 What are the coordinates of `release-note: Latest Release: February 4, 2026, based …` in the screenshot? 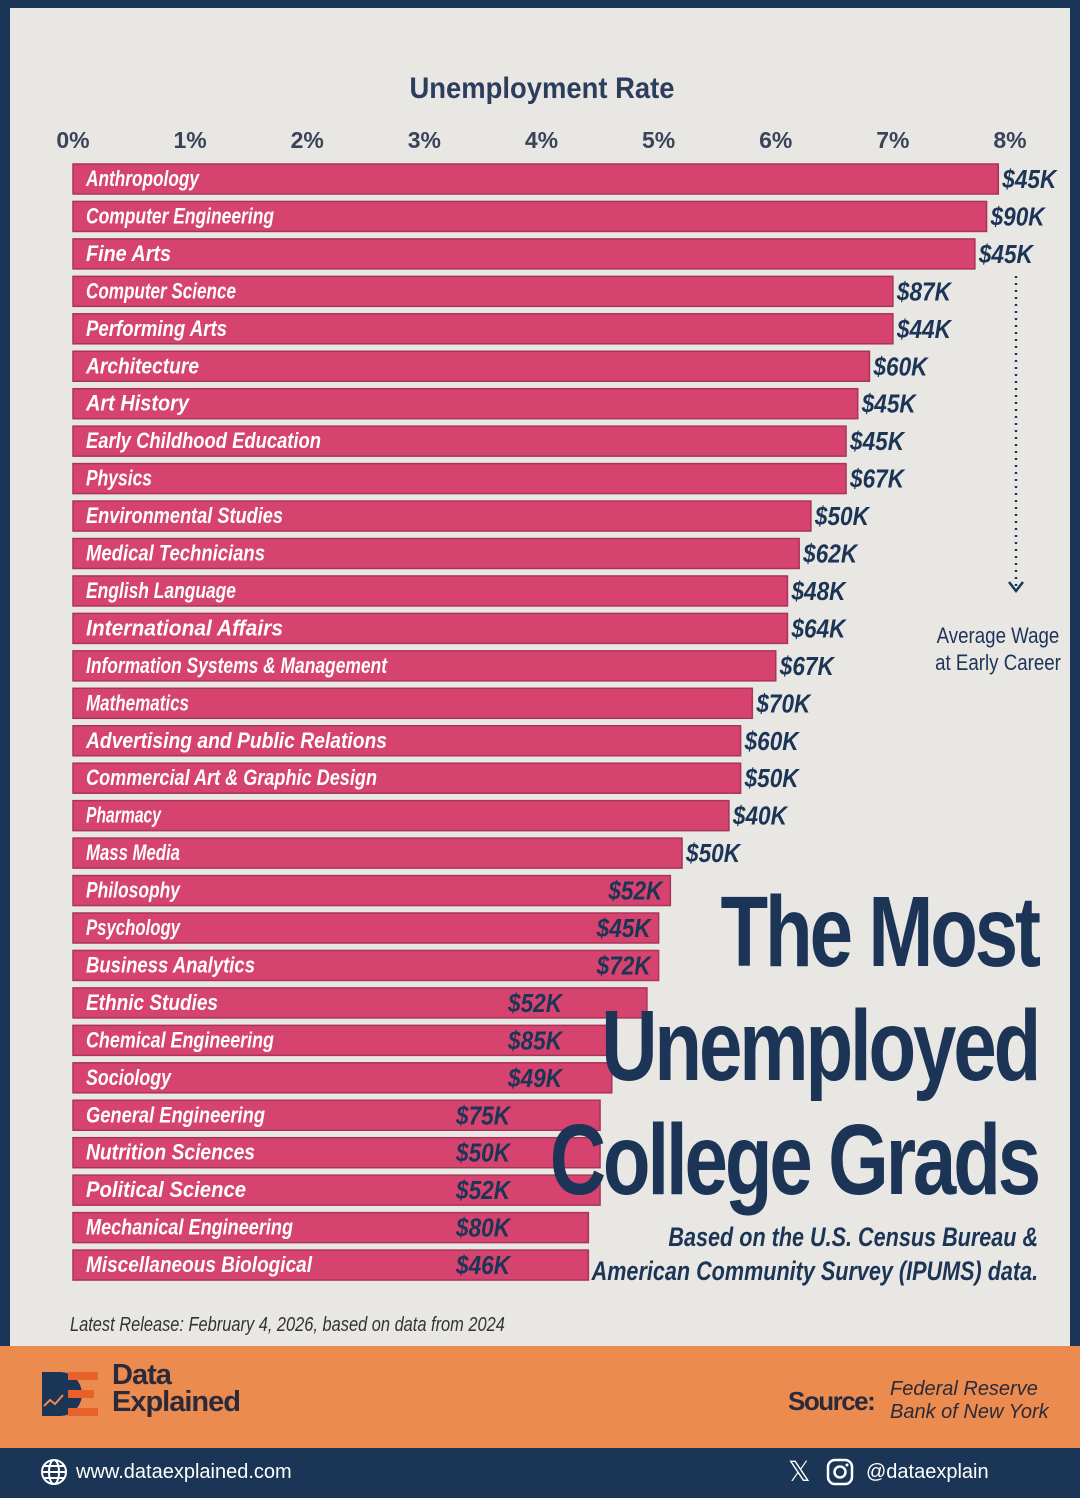 It's located at (287, 1325).